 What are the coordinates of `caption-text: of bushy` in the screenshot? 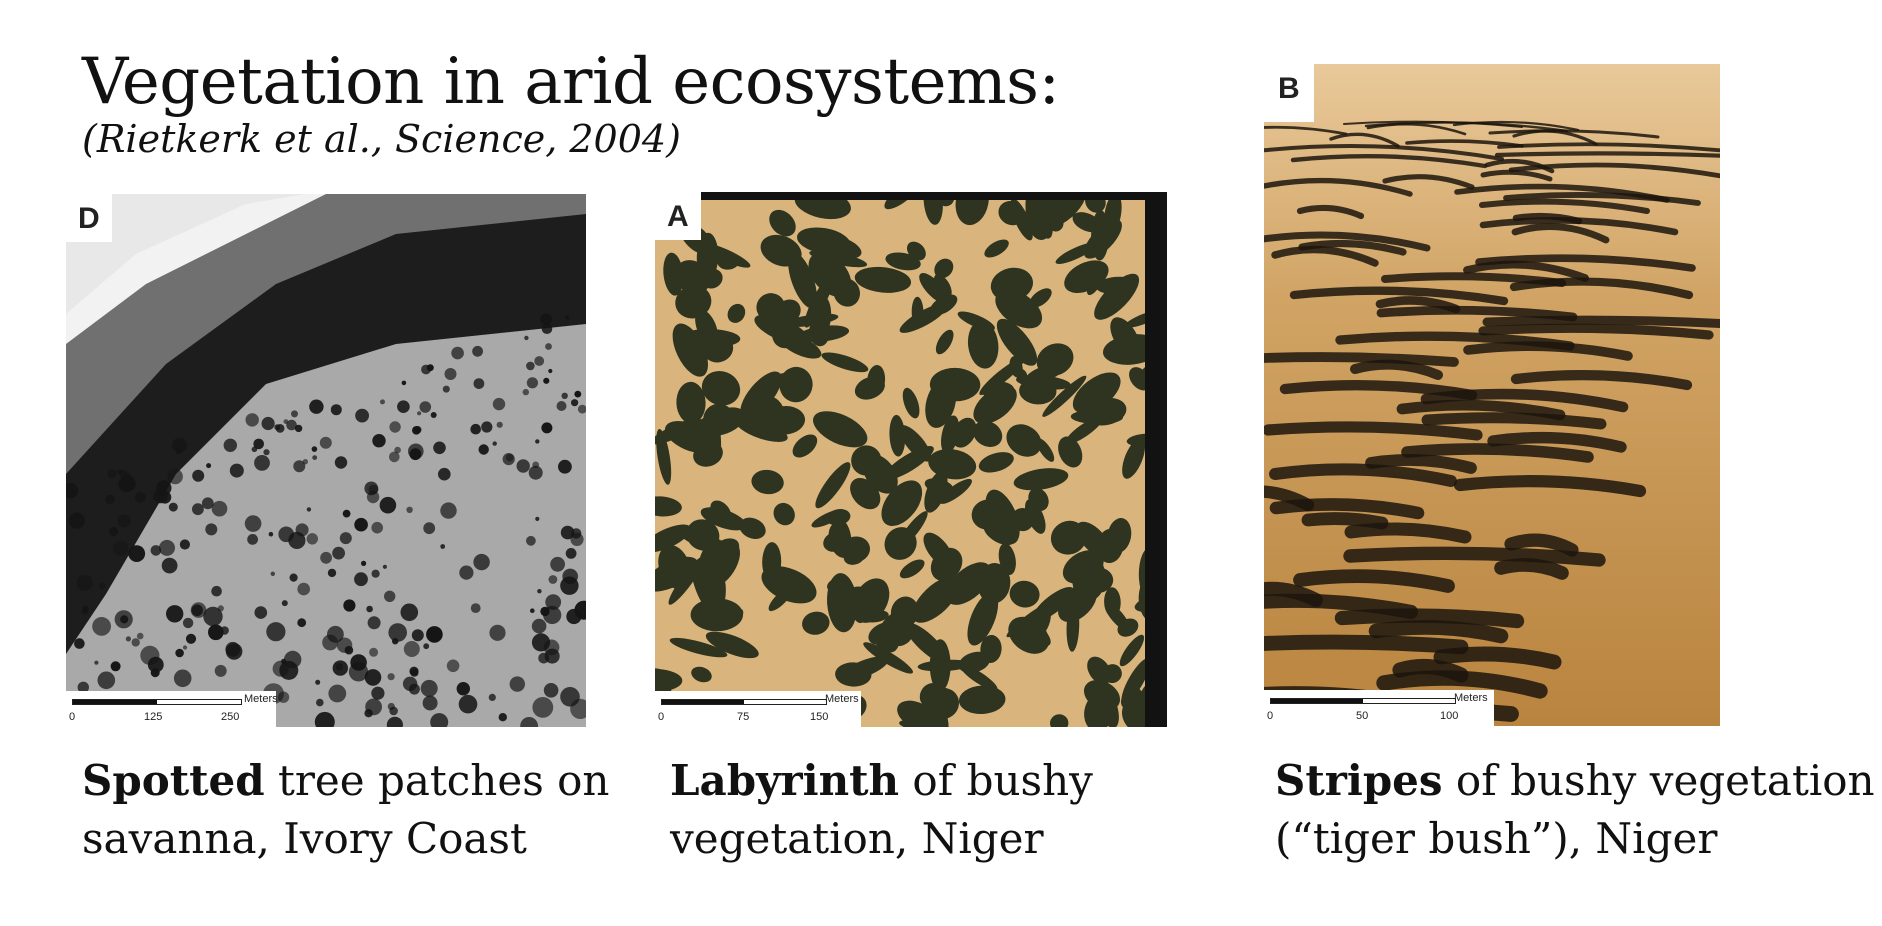 It's located at (996, 780).